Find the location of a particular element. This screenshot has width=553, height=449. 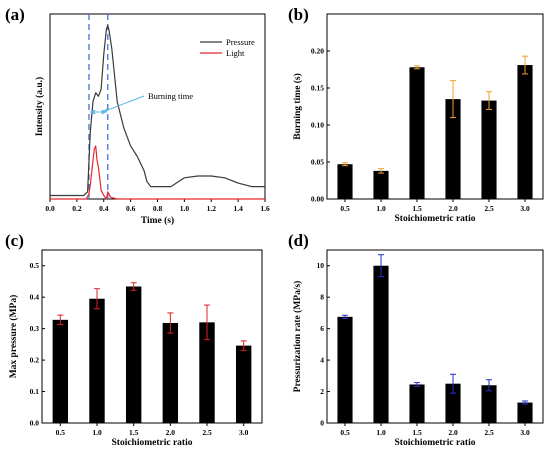

y-tick-label: 0.5 is located at coordinates (35, 265).